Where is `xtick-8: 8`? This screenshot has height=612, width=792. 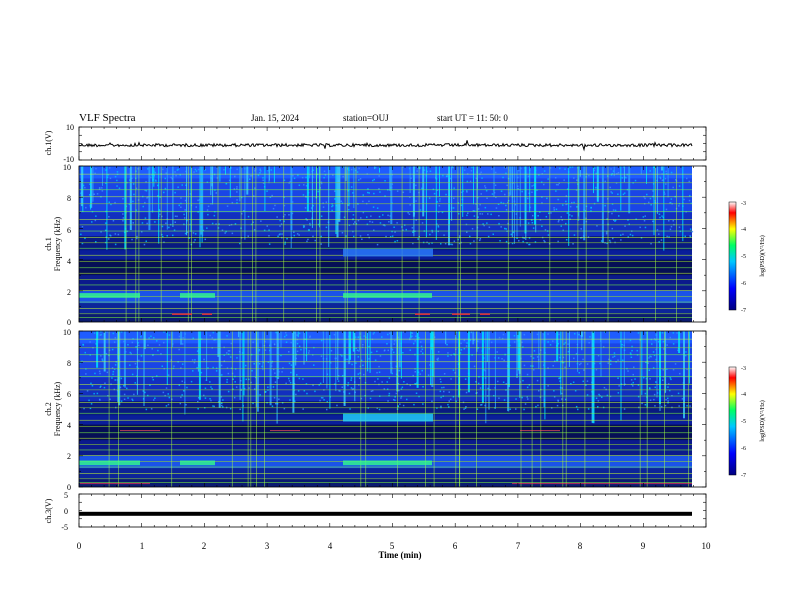 xtick-8: 8 is located at coordinates (580, 546).